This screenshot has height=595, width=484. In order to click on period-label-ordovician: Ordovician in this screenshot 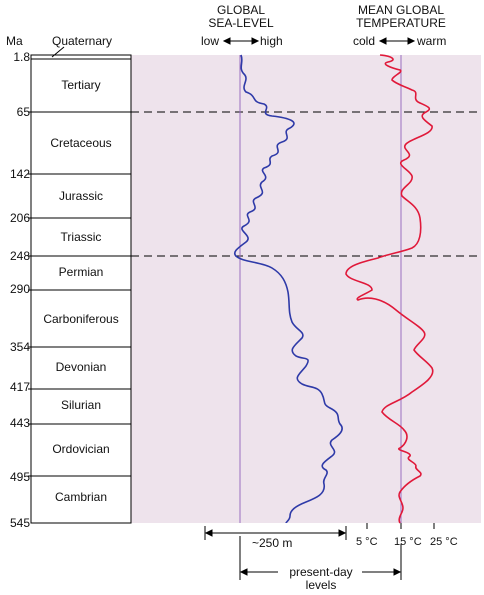, I will do `click(81, 449)`.